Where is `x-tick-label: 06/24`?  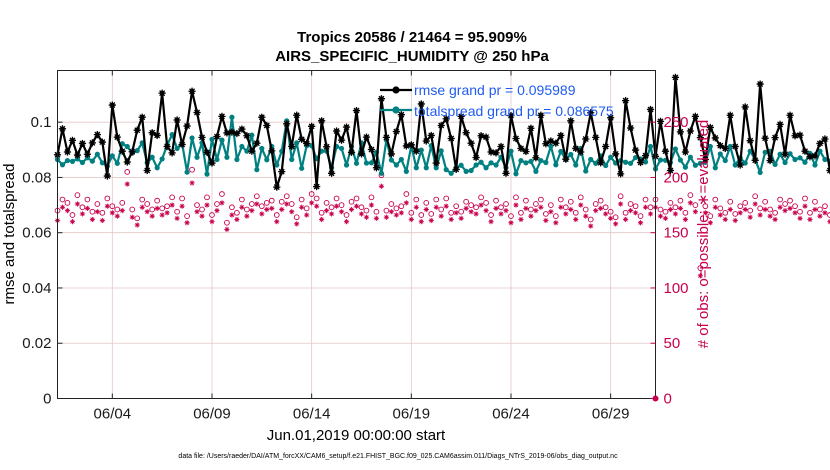 x-tick-label: 06/24 is located at coordinates (511, 414).